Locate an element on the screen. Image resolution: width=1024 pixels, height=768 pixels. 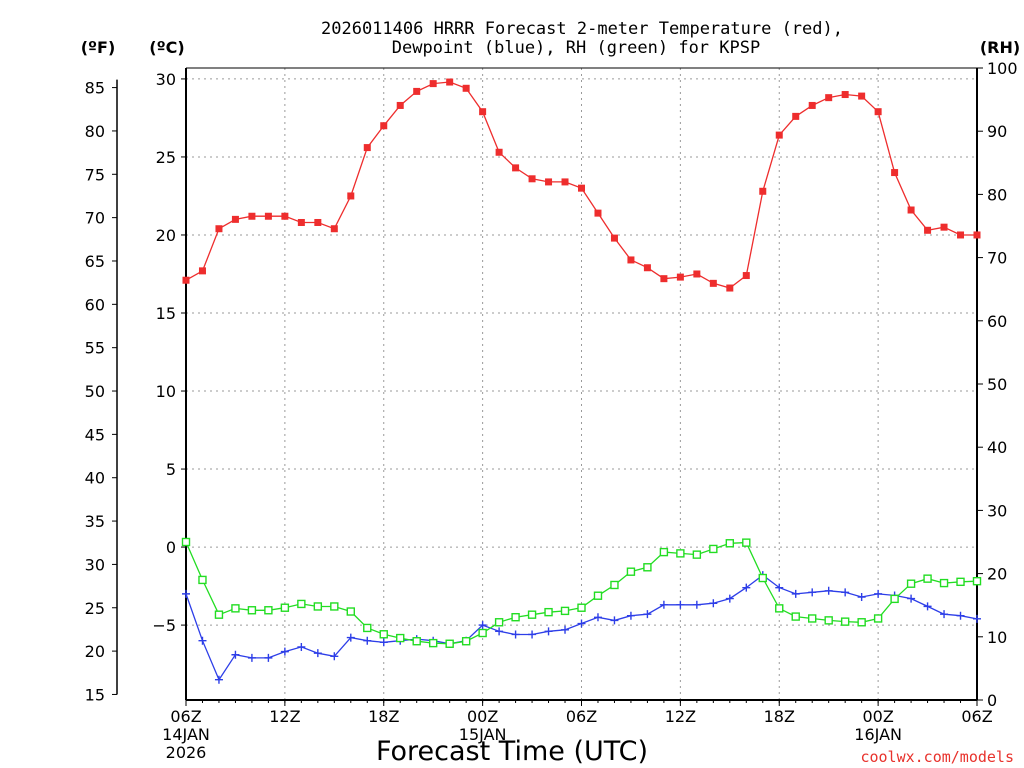
fahrenheit-tick-label: 65 is located at coordinates (95, 261).